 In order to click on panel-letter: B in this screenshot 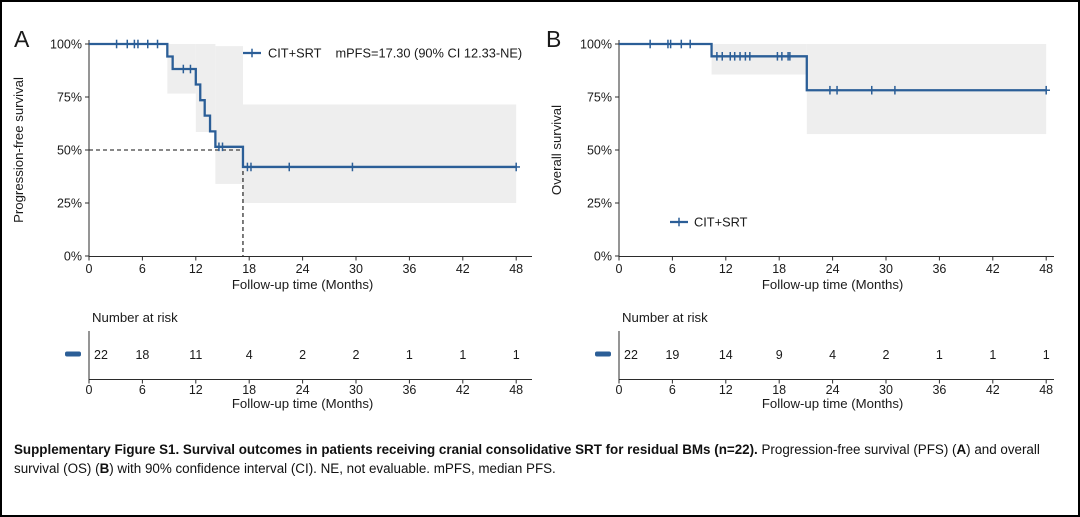, I will do `click(553, 39)`.